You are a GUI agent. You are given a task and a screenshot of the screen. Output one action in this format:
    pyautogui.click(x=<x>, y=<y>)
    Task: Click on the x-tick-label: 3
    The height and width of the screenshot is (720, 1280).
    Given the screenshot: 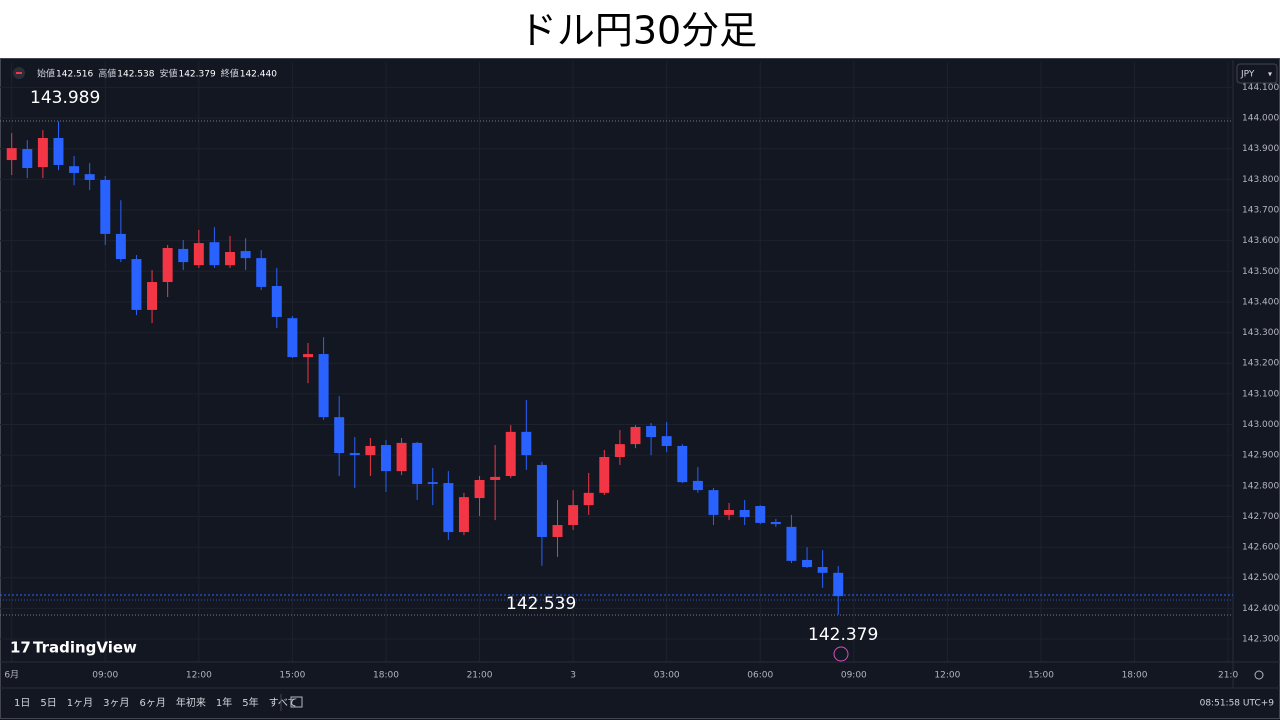 What is the action you would take?
    pyautogui.click(x=573, y=676)
    